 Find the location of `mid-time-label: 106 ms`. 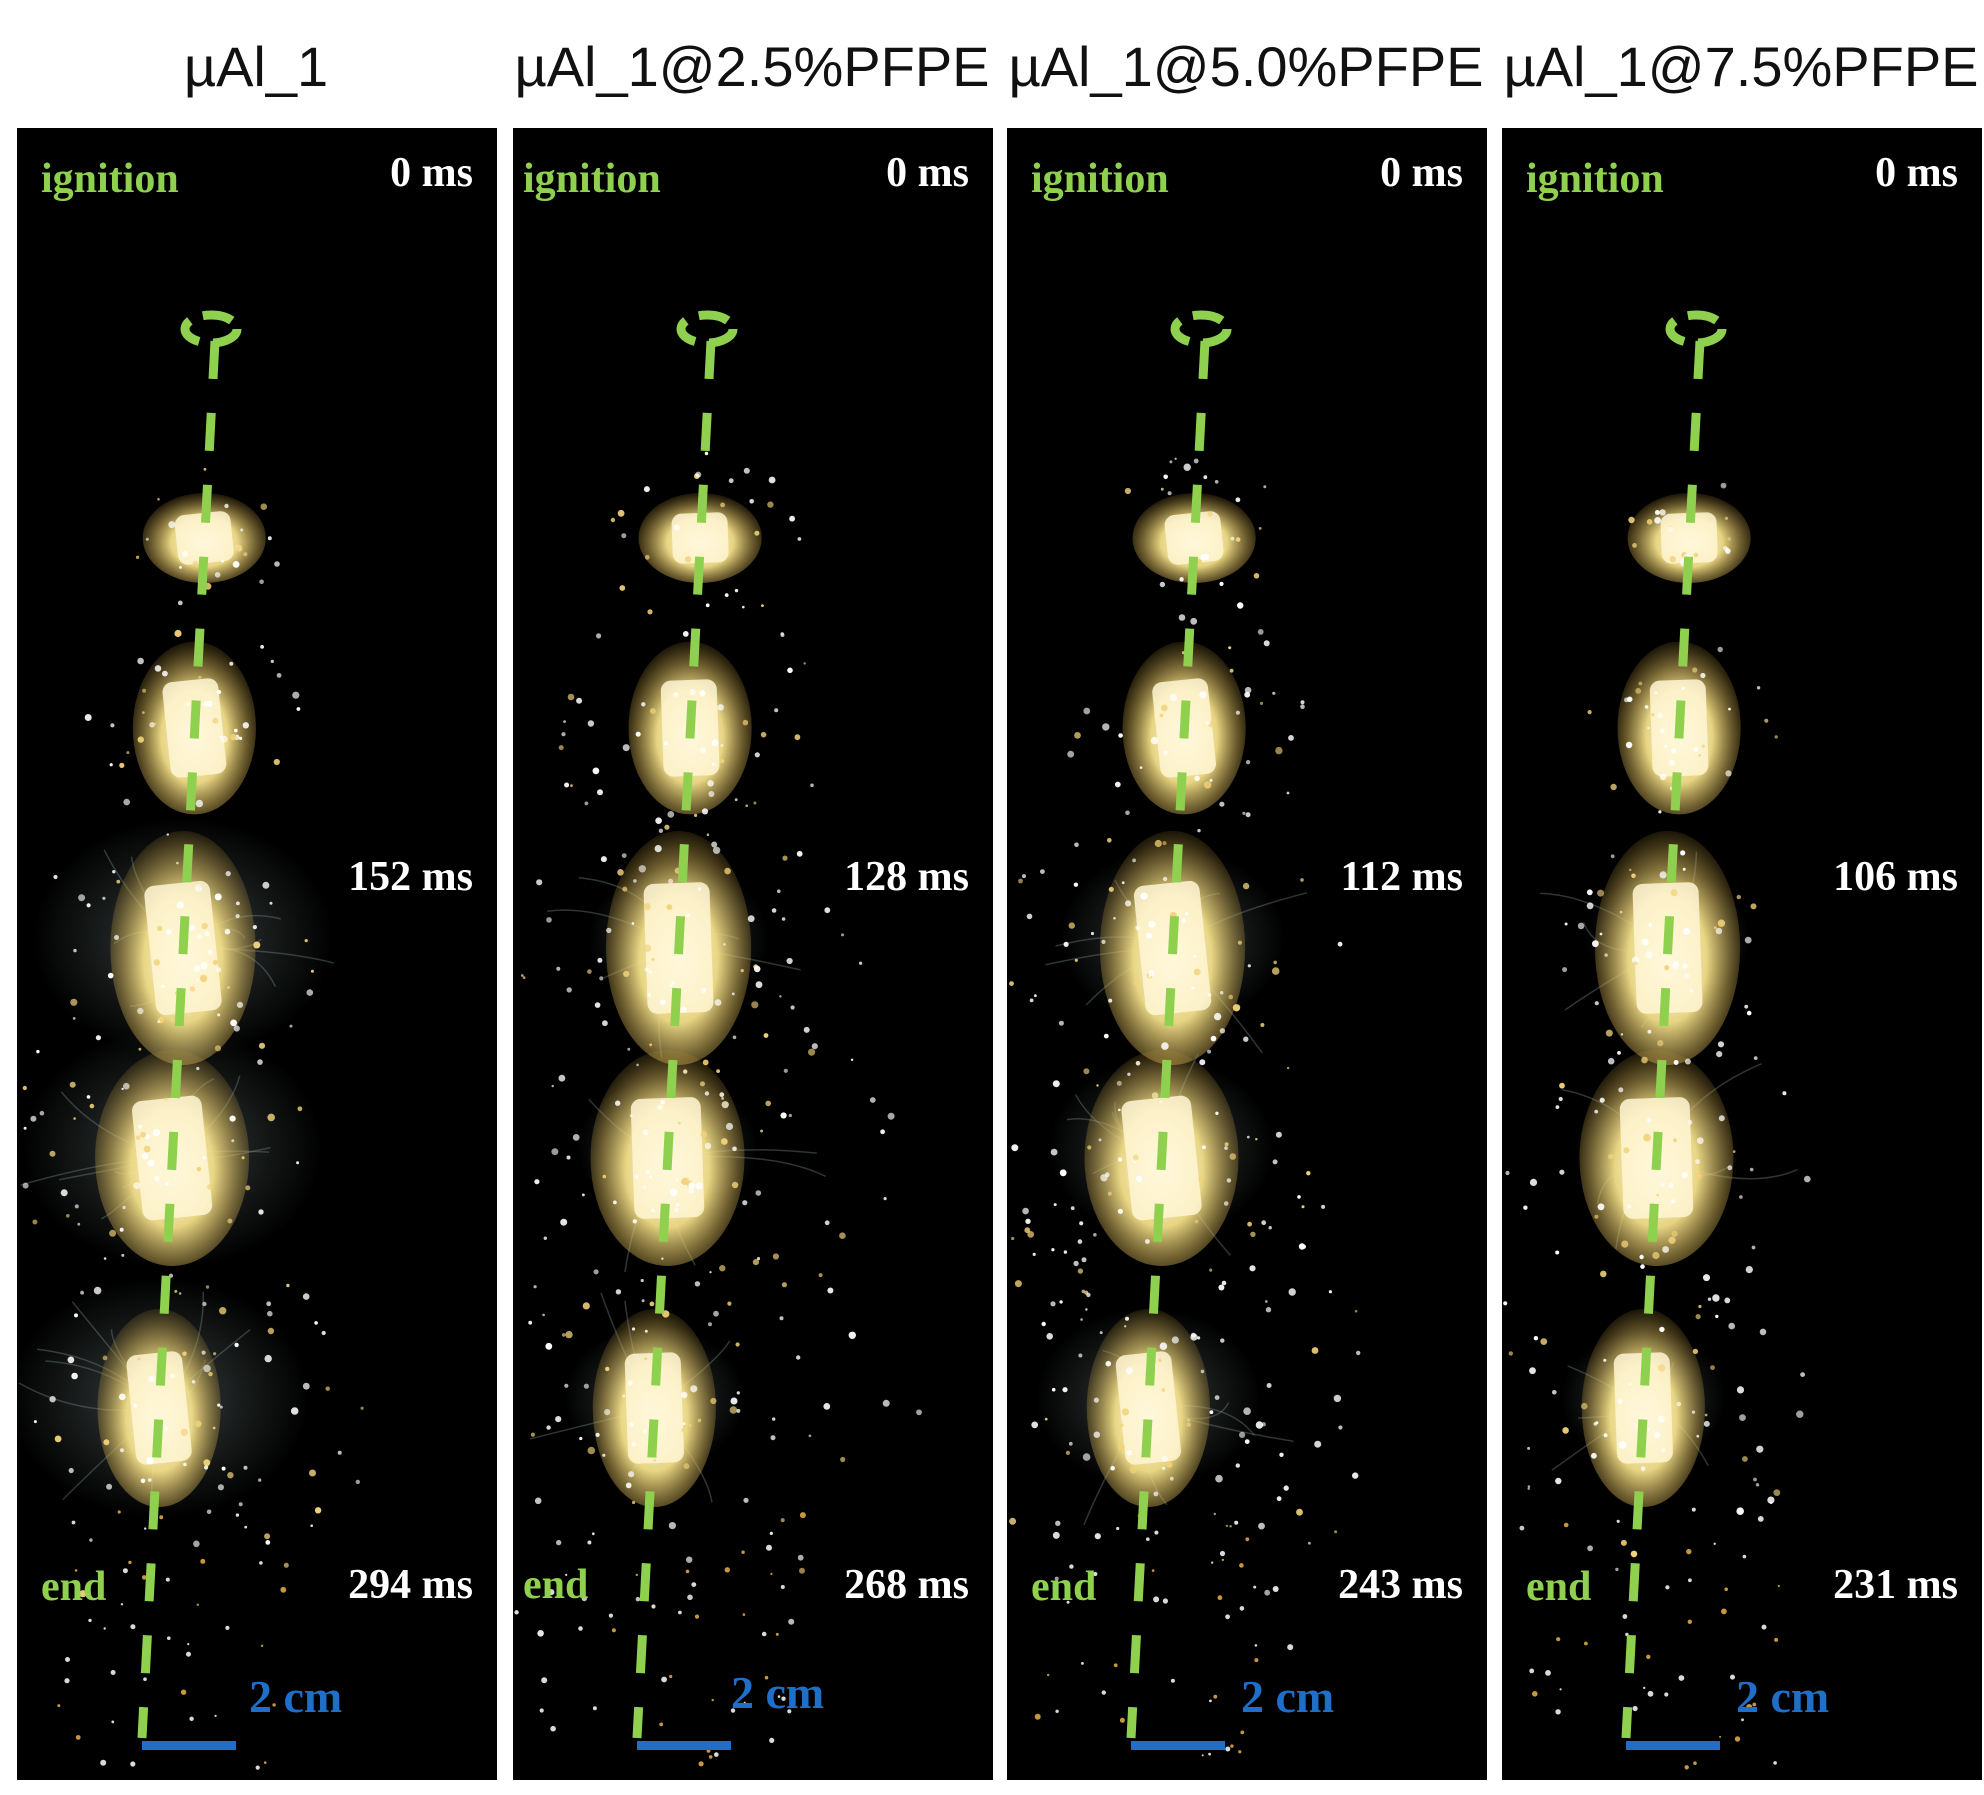

mid-time-label: 106 ms is located at coordinates (1895, 877).